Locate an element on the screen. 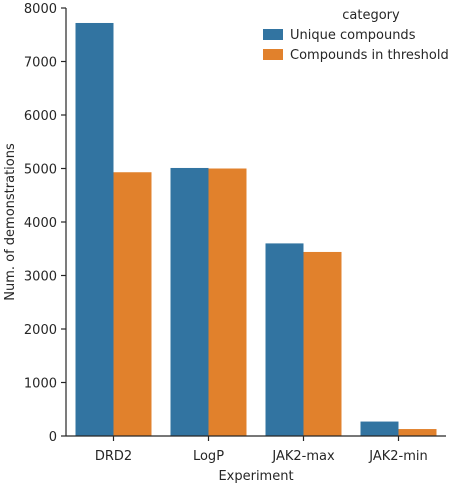 Image resolution: width=475 pixels, height=484 pixels. bar-drd2-unique-compounds is located at coordinates (94, 229).